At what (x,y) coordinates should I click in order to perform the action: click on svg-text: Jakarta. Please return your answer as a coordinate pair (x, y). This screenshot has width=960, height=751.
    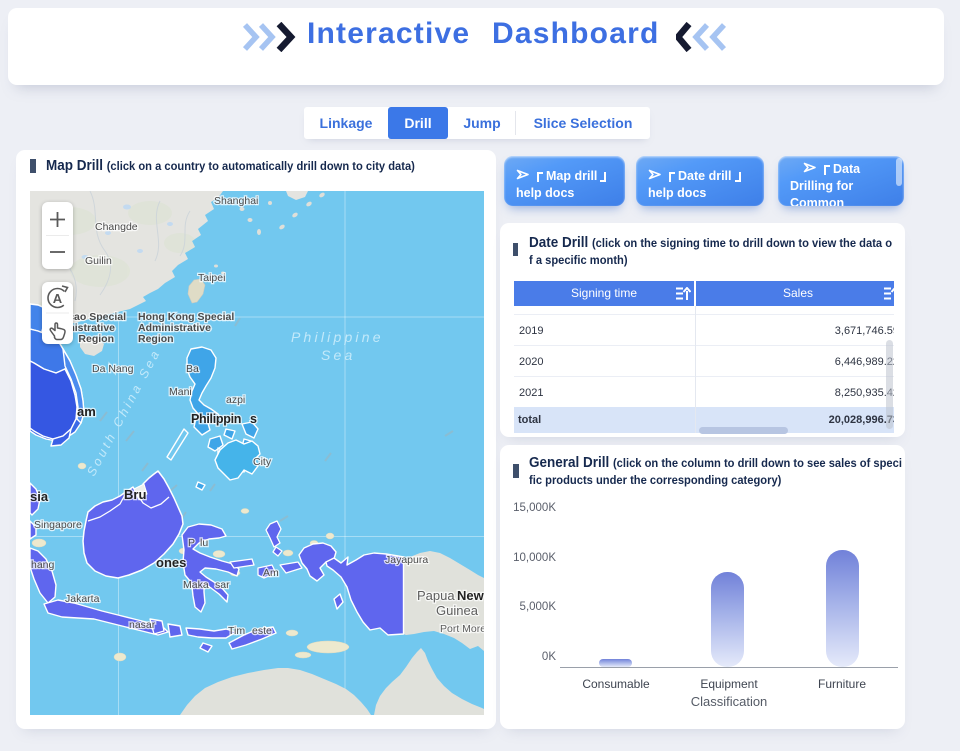
    Looking at the image, I should click on (82, 599).